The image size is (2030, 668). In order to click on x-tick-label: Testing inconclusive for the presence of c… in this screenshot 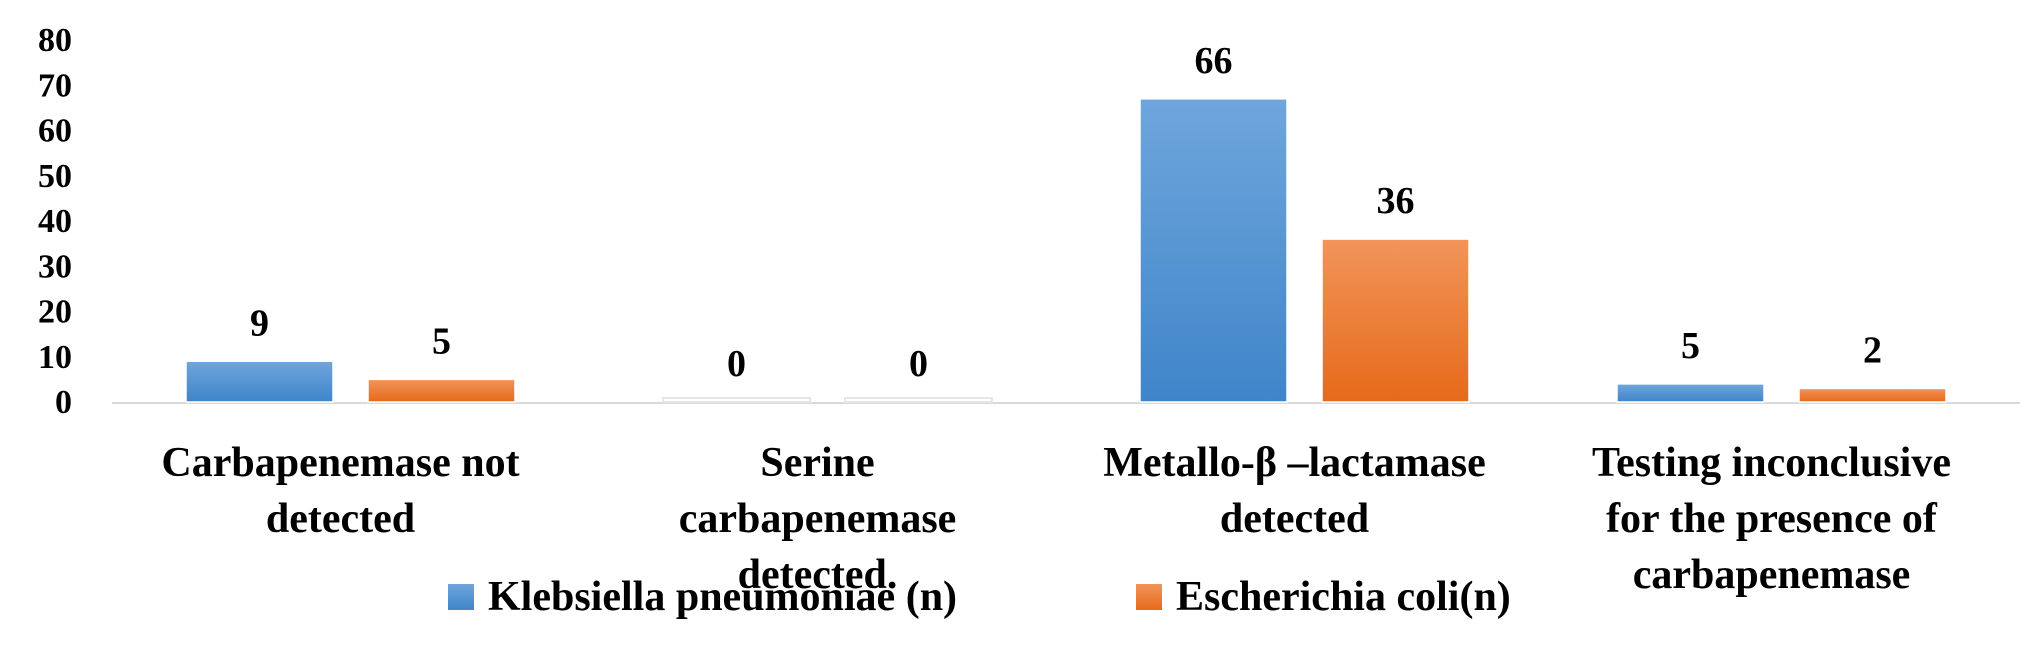, I will do `click(1771, 519)`.